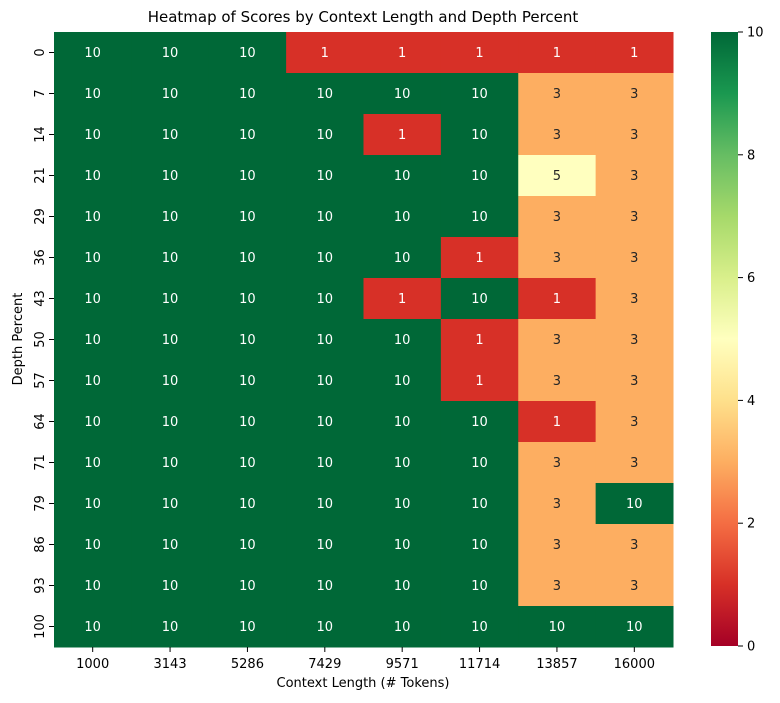 This screenshot has height=703, width=780. I want to click on x-tick-label: 16000, so click(634, 664).